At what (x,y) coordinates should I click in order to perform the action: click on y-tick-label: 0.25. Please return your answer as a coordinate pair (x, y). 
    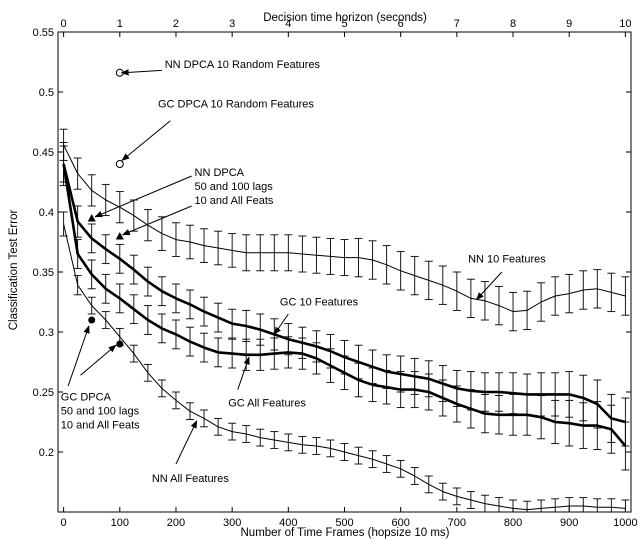
    Looking at the image, I should click on (43, 393).